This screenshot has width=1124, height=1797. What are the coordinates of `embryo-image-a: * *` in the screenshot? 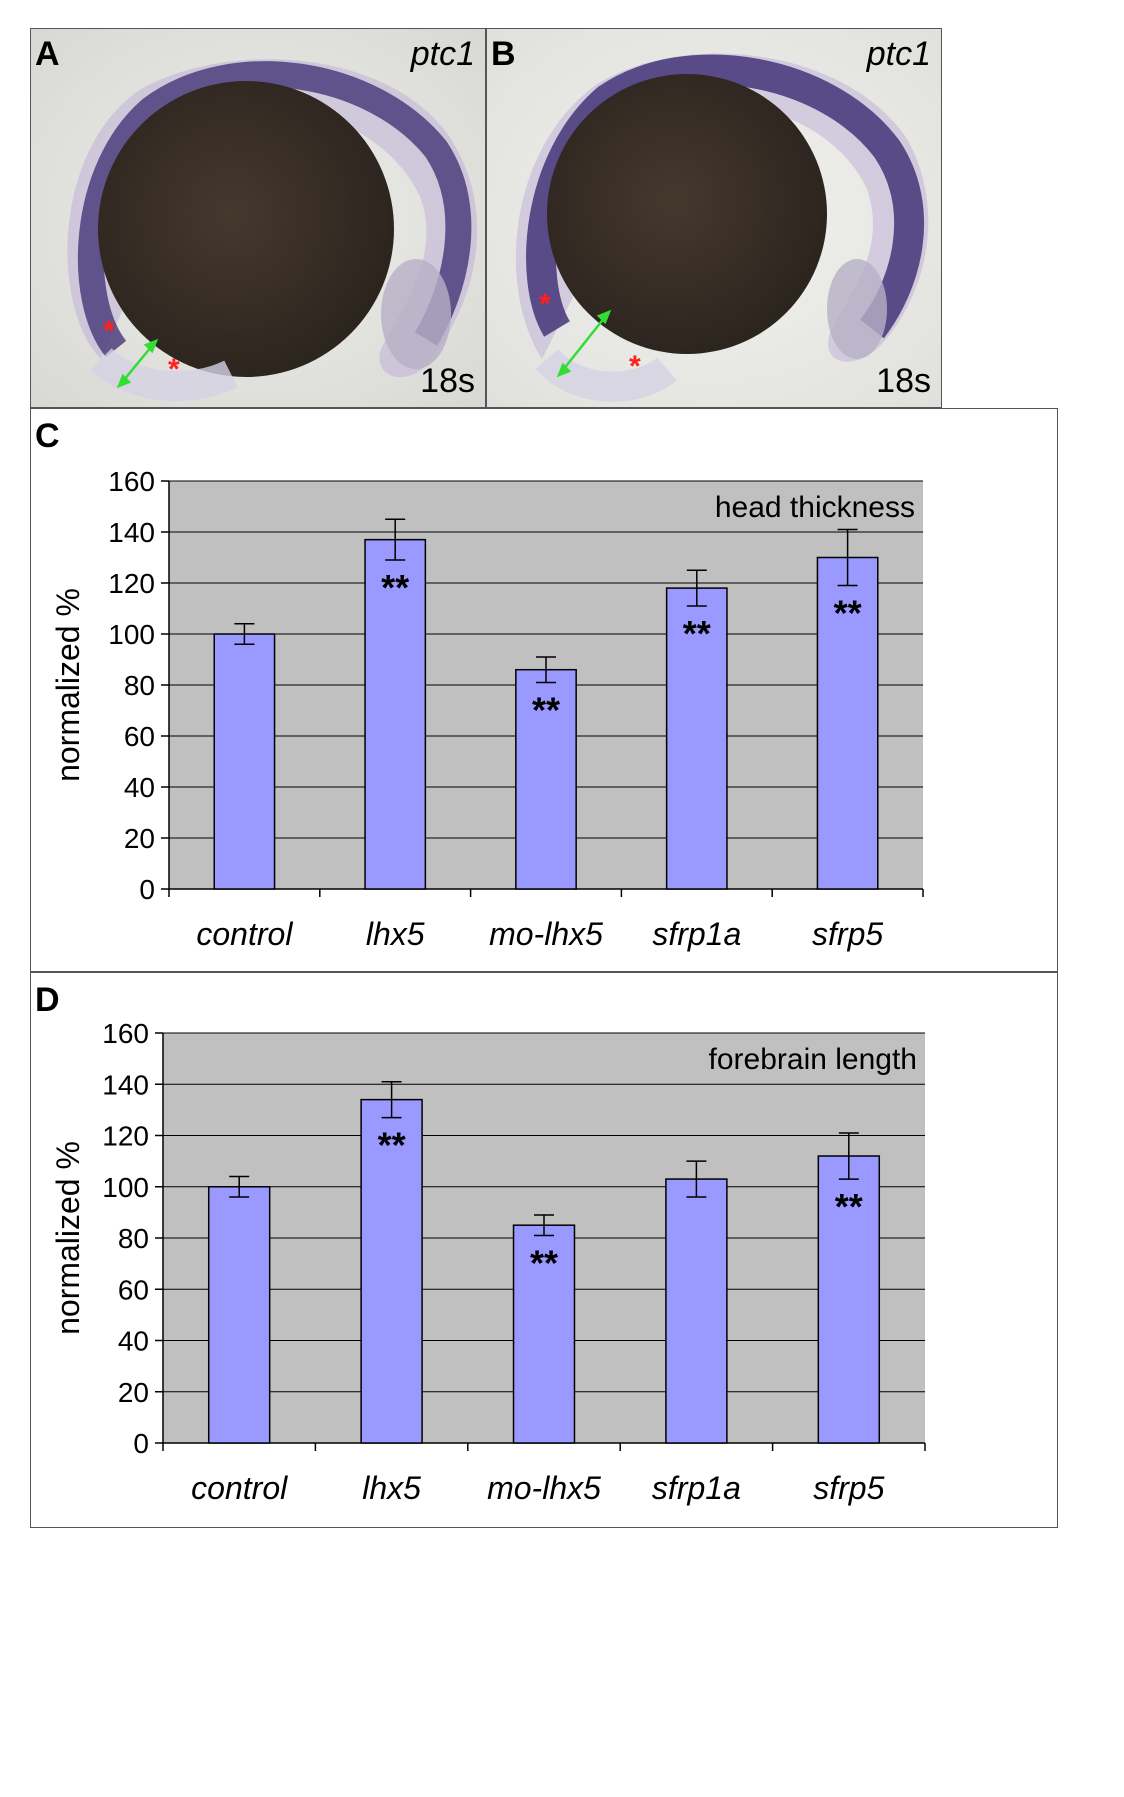 It's located at (258, 218).